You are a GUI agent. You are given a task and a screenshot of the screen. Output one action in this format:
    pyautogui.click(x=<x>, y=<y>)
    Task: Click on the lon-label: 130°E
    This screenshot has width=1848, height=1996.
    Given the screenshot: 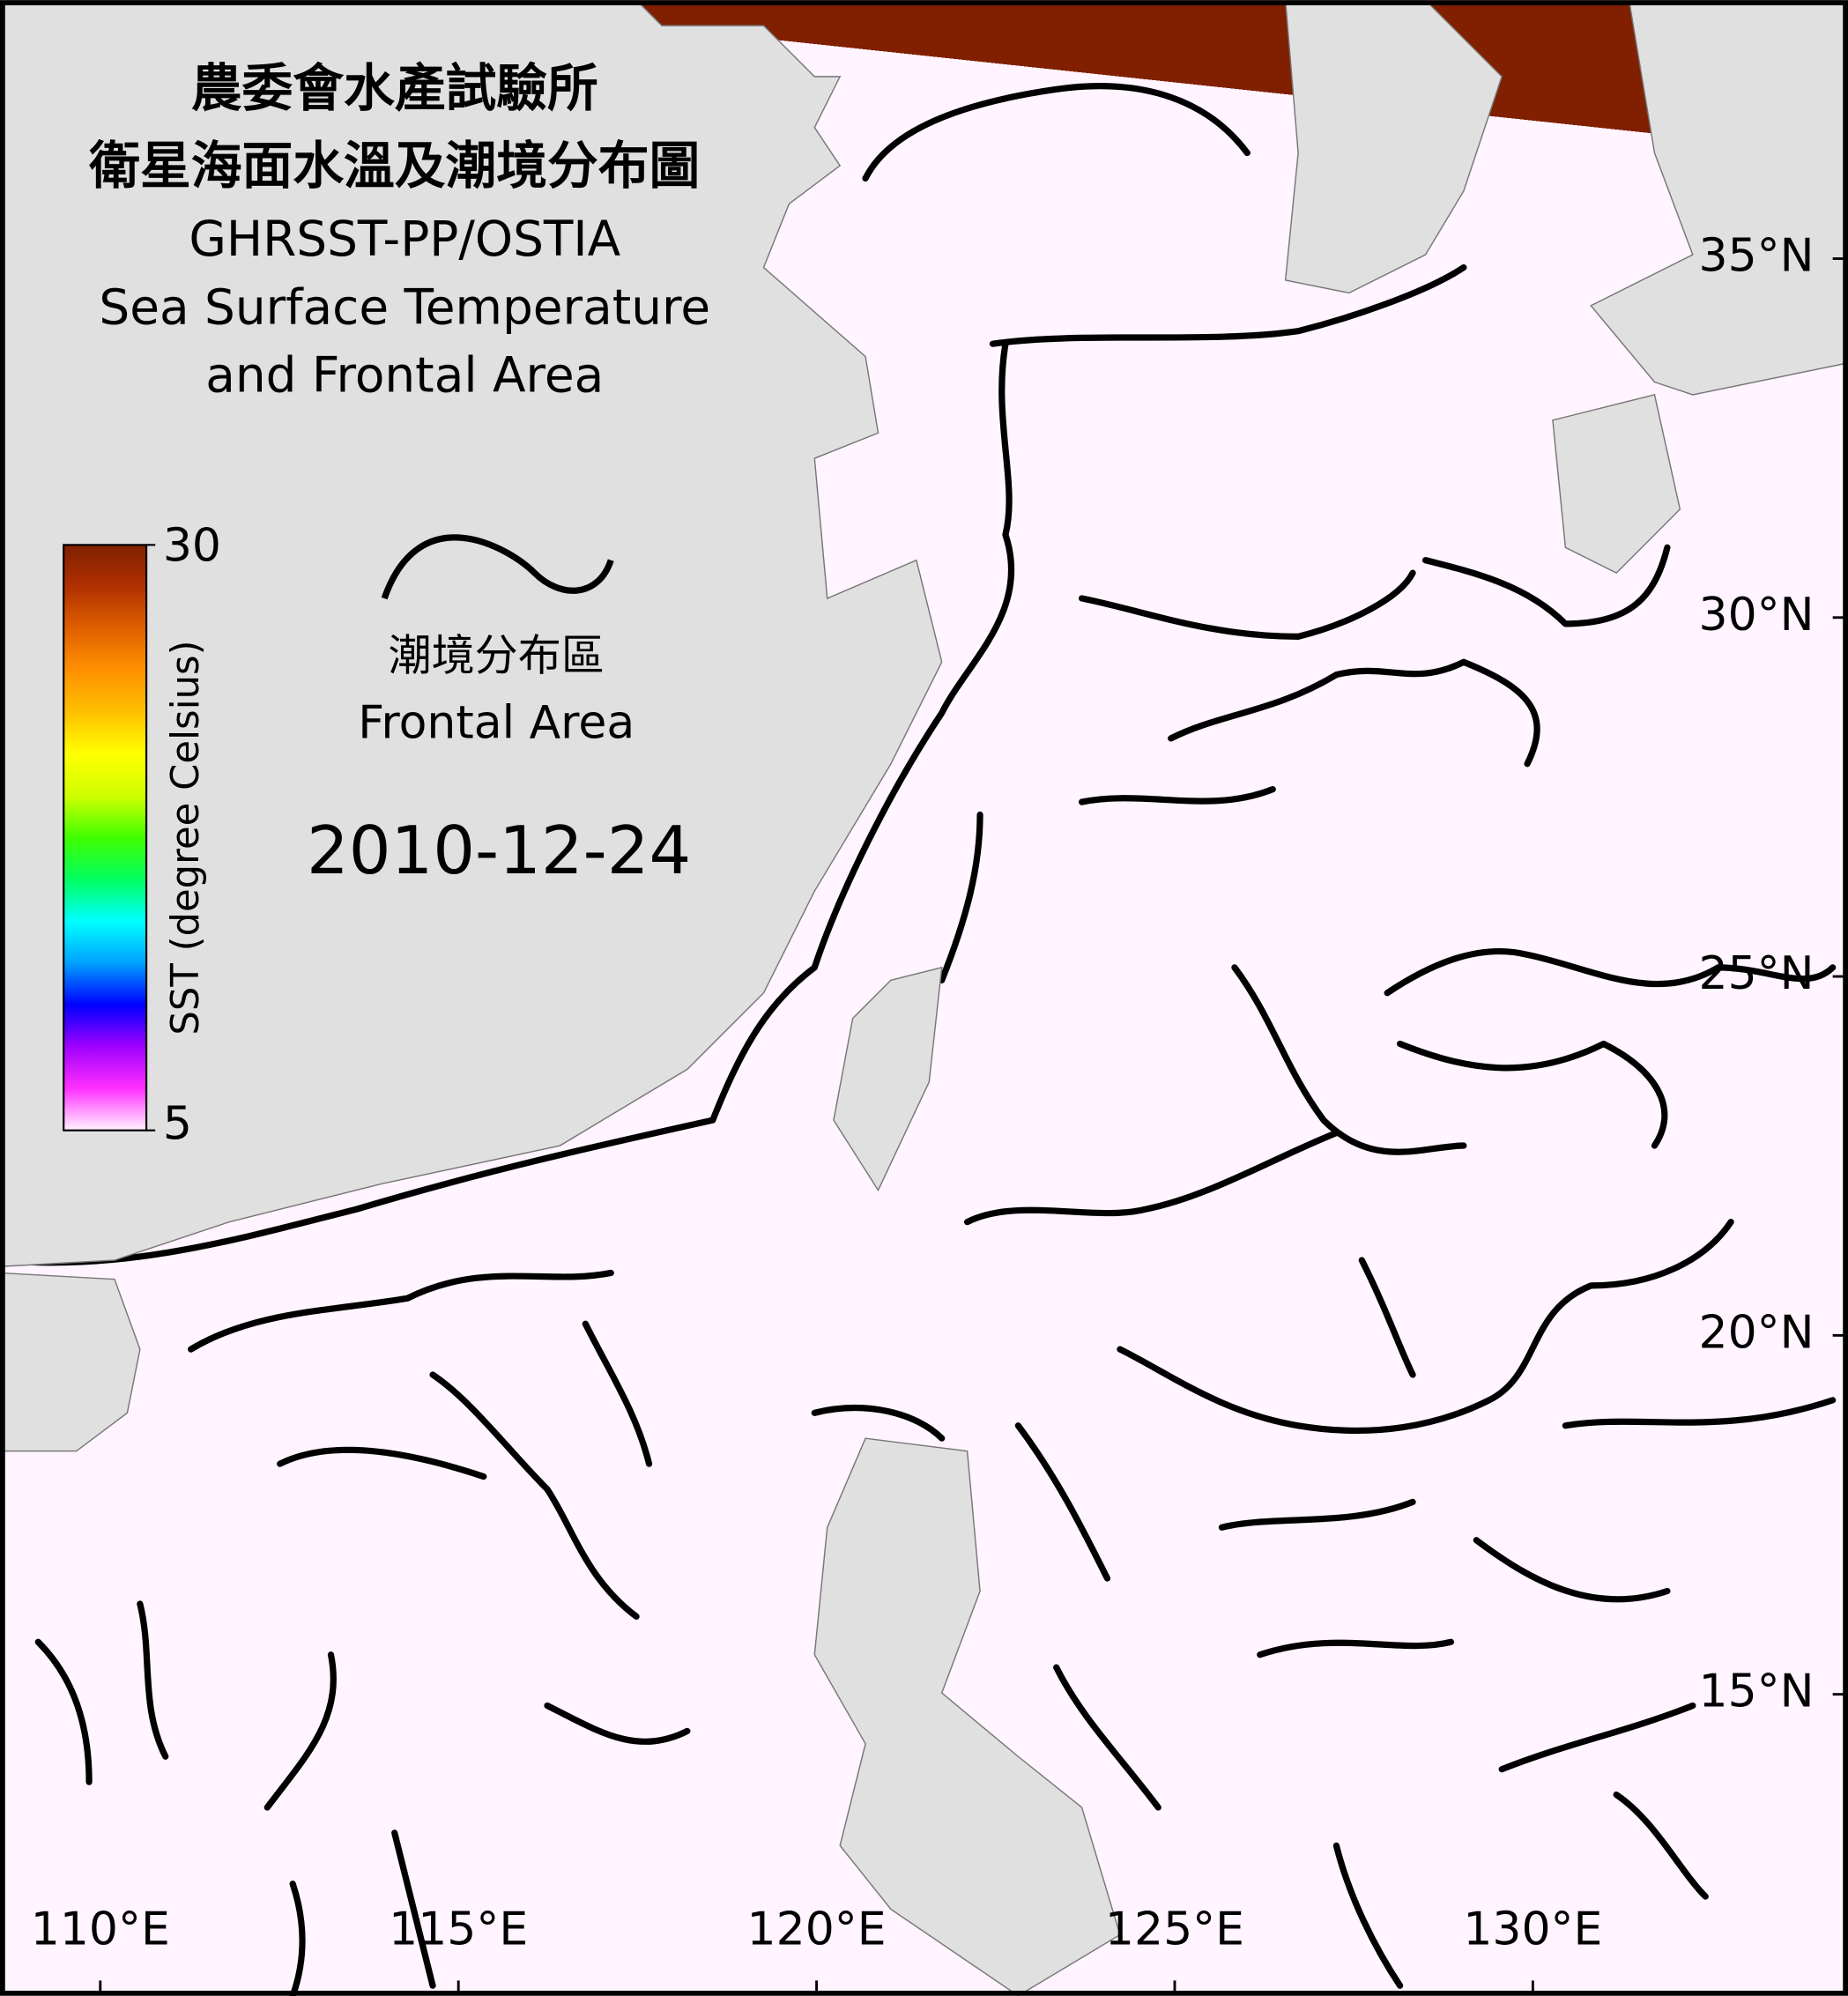 What is the action you would take?
    pyautogui.click(x=1532, y=1930)
    